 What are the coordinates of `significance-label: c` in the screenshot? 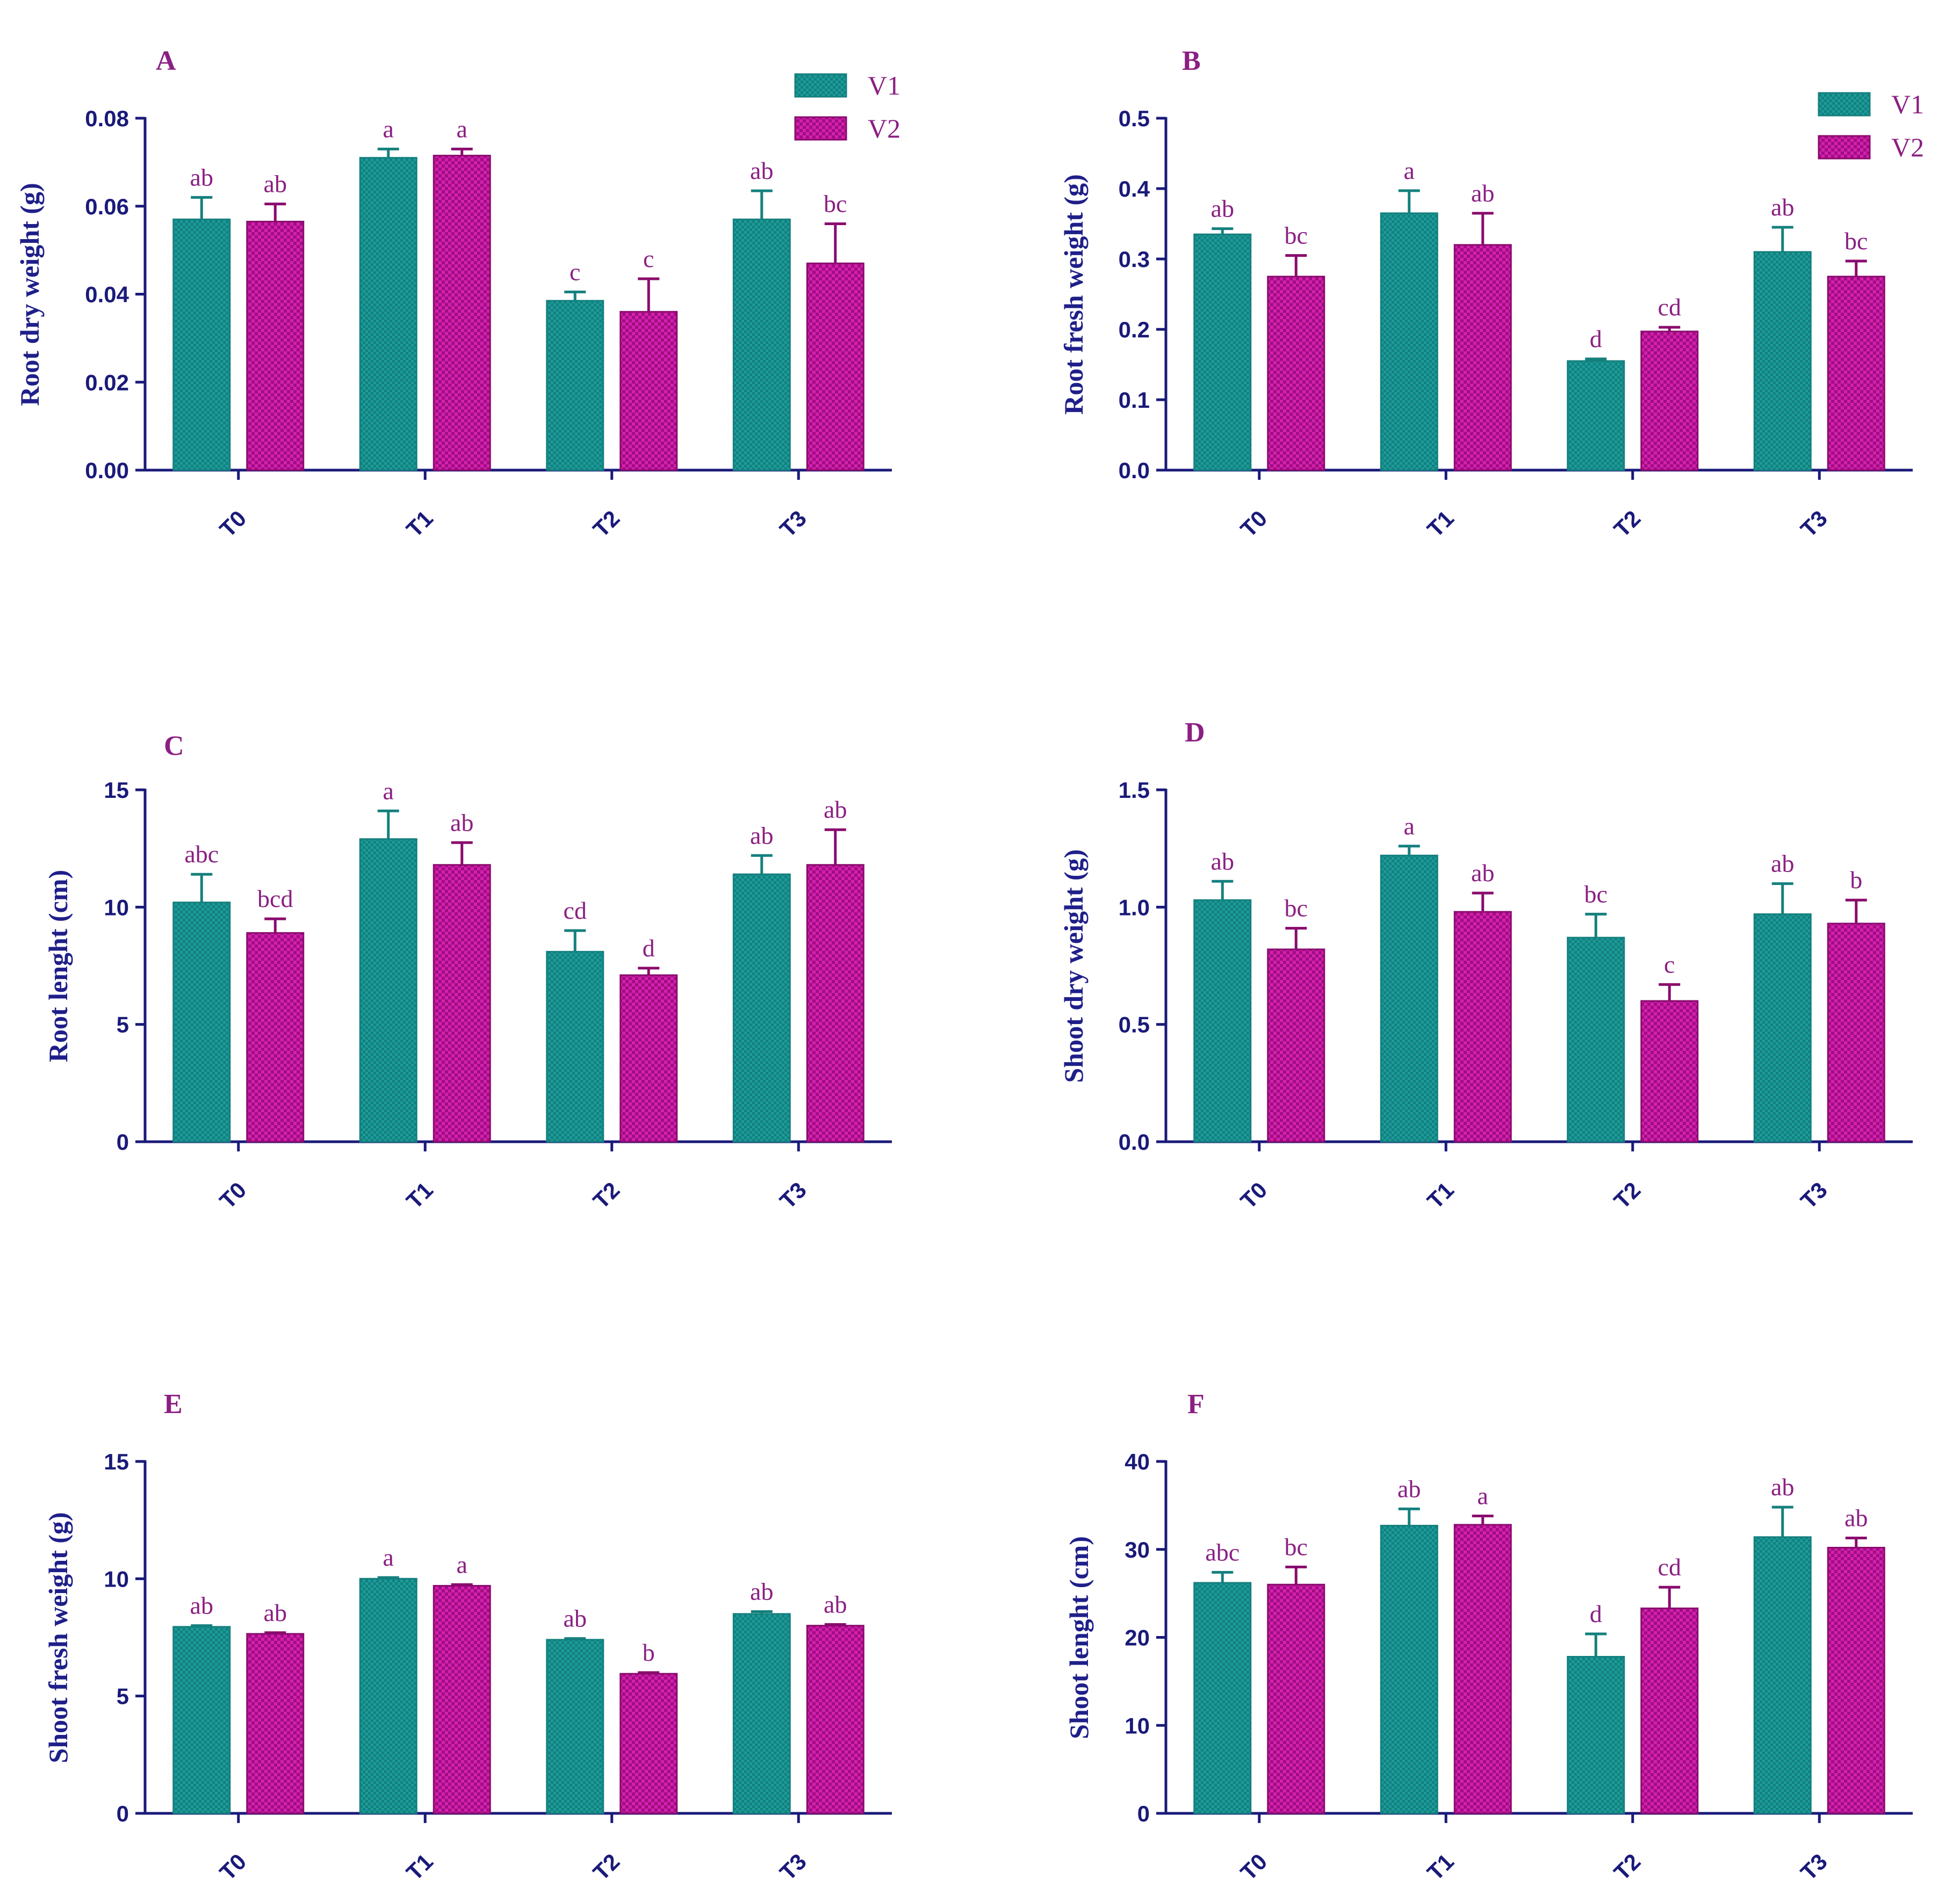 It's located at (575, 271).